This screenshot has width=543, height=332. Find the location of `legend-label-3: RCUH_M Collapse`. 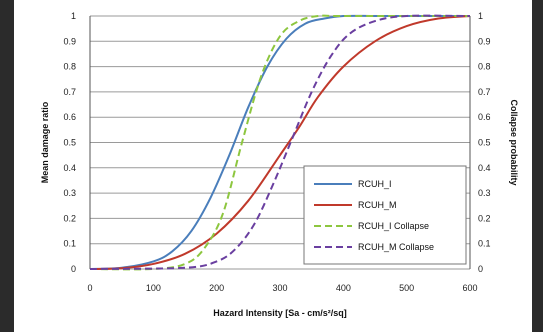

legend-label-3: RCUH_M Collapse is located at coordinates (396, 247).